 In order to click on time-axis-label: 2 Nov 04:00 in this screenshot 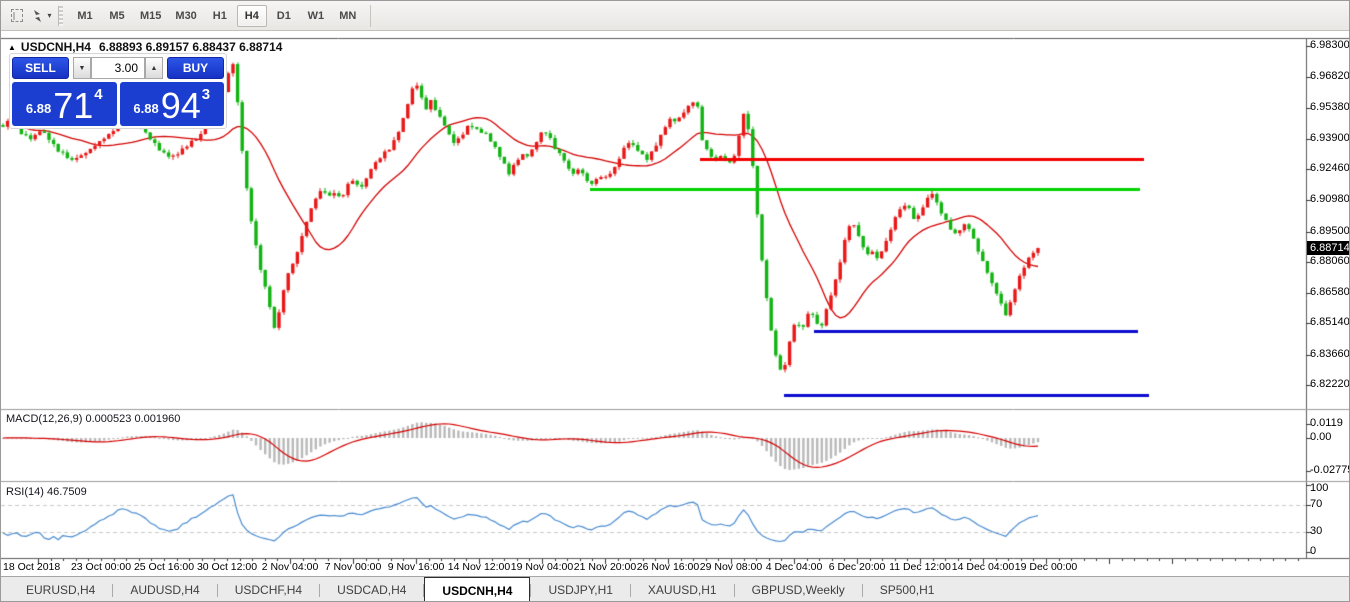, I will do `click(290, 567)`.